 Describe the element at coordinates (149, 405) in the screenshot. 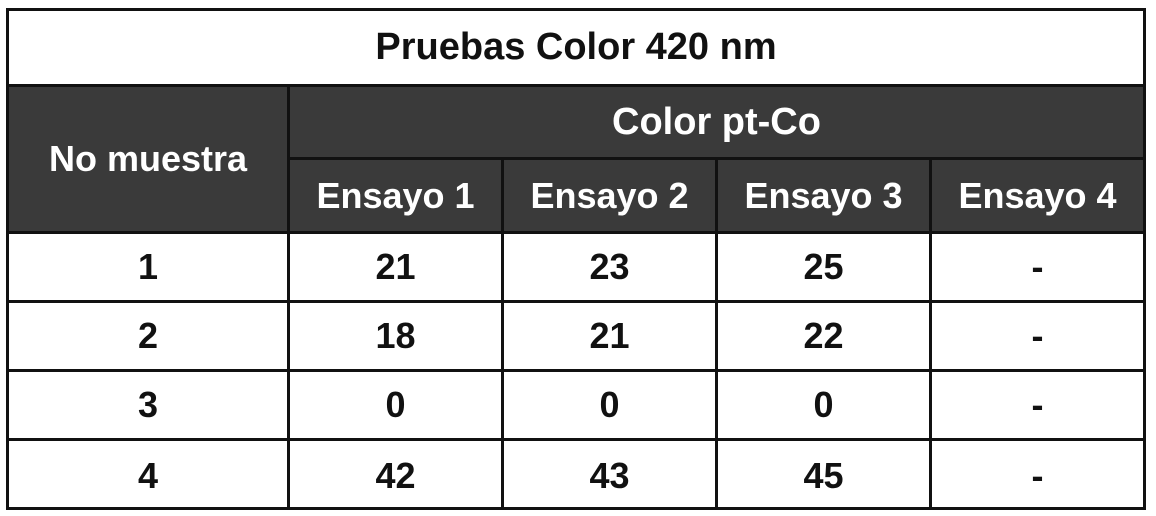

I see `sample-cell: 3` at that location.